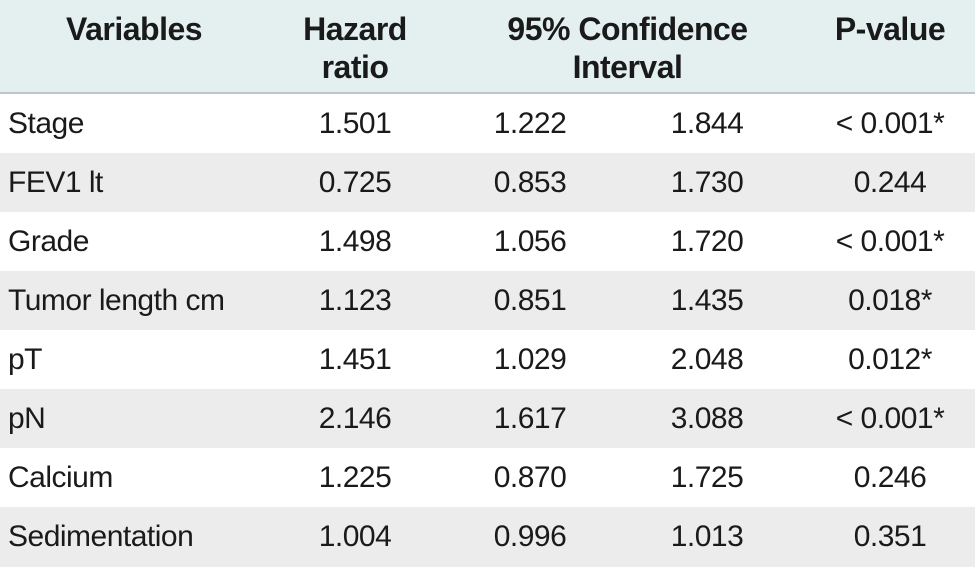 Image resolution: width=975 pixels, height=567 pixels. What do you see at coordinates (627, 48) in the screenshot?
I see `header-confidence-interval: 95% Confidence Interval` at bounding box center [627, 48].